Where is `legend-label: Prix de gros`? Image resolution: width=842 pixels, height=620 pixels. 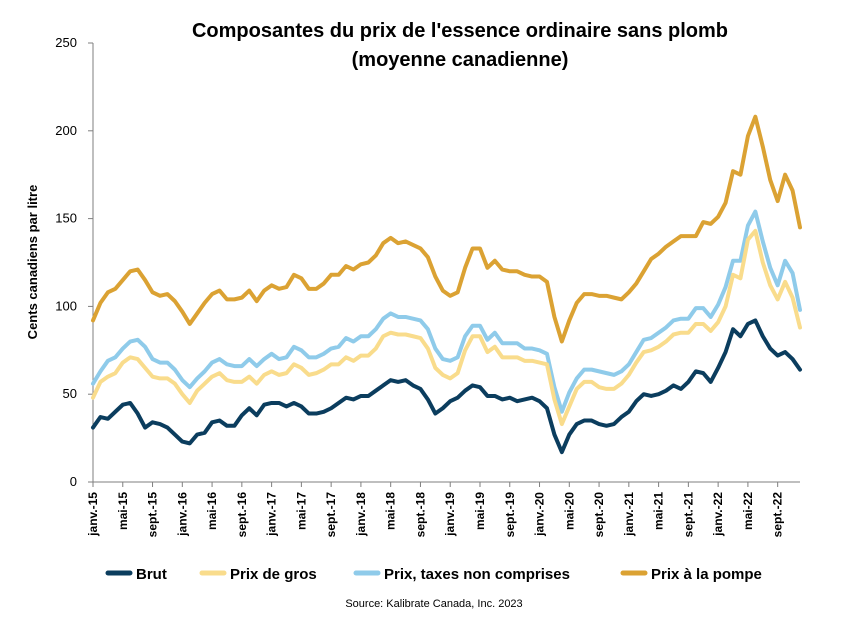 legend-label: Prix de gros is located at coordinates (273, 574).